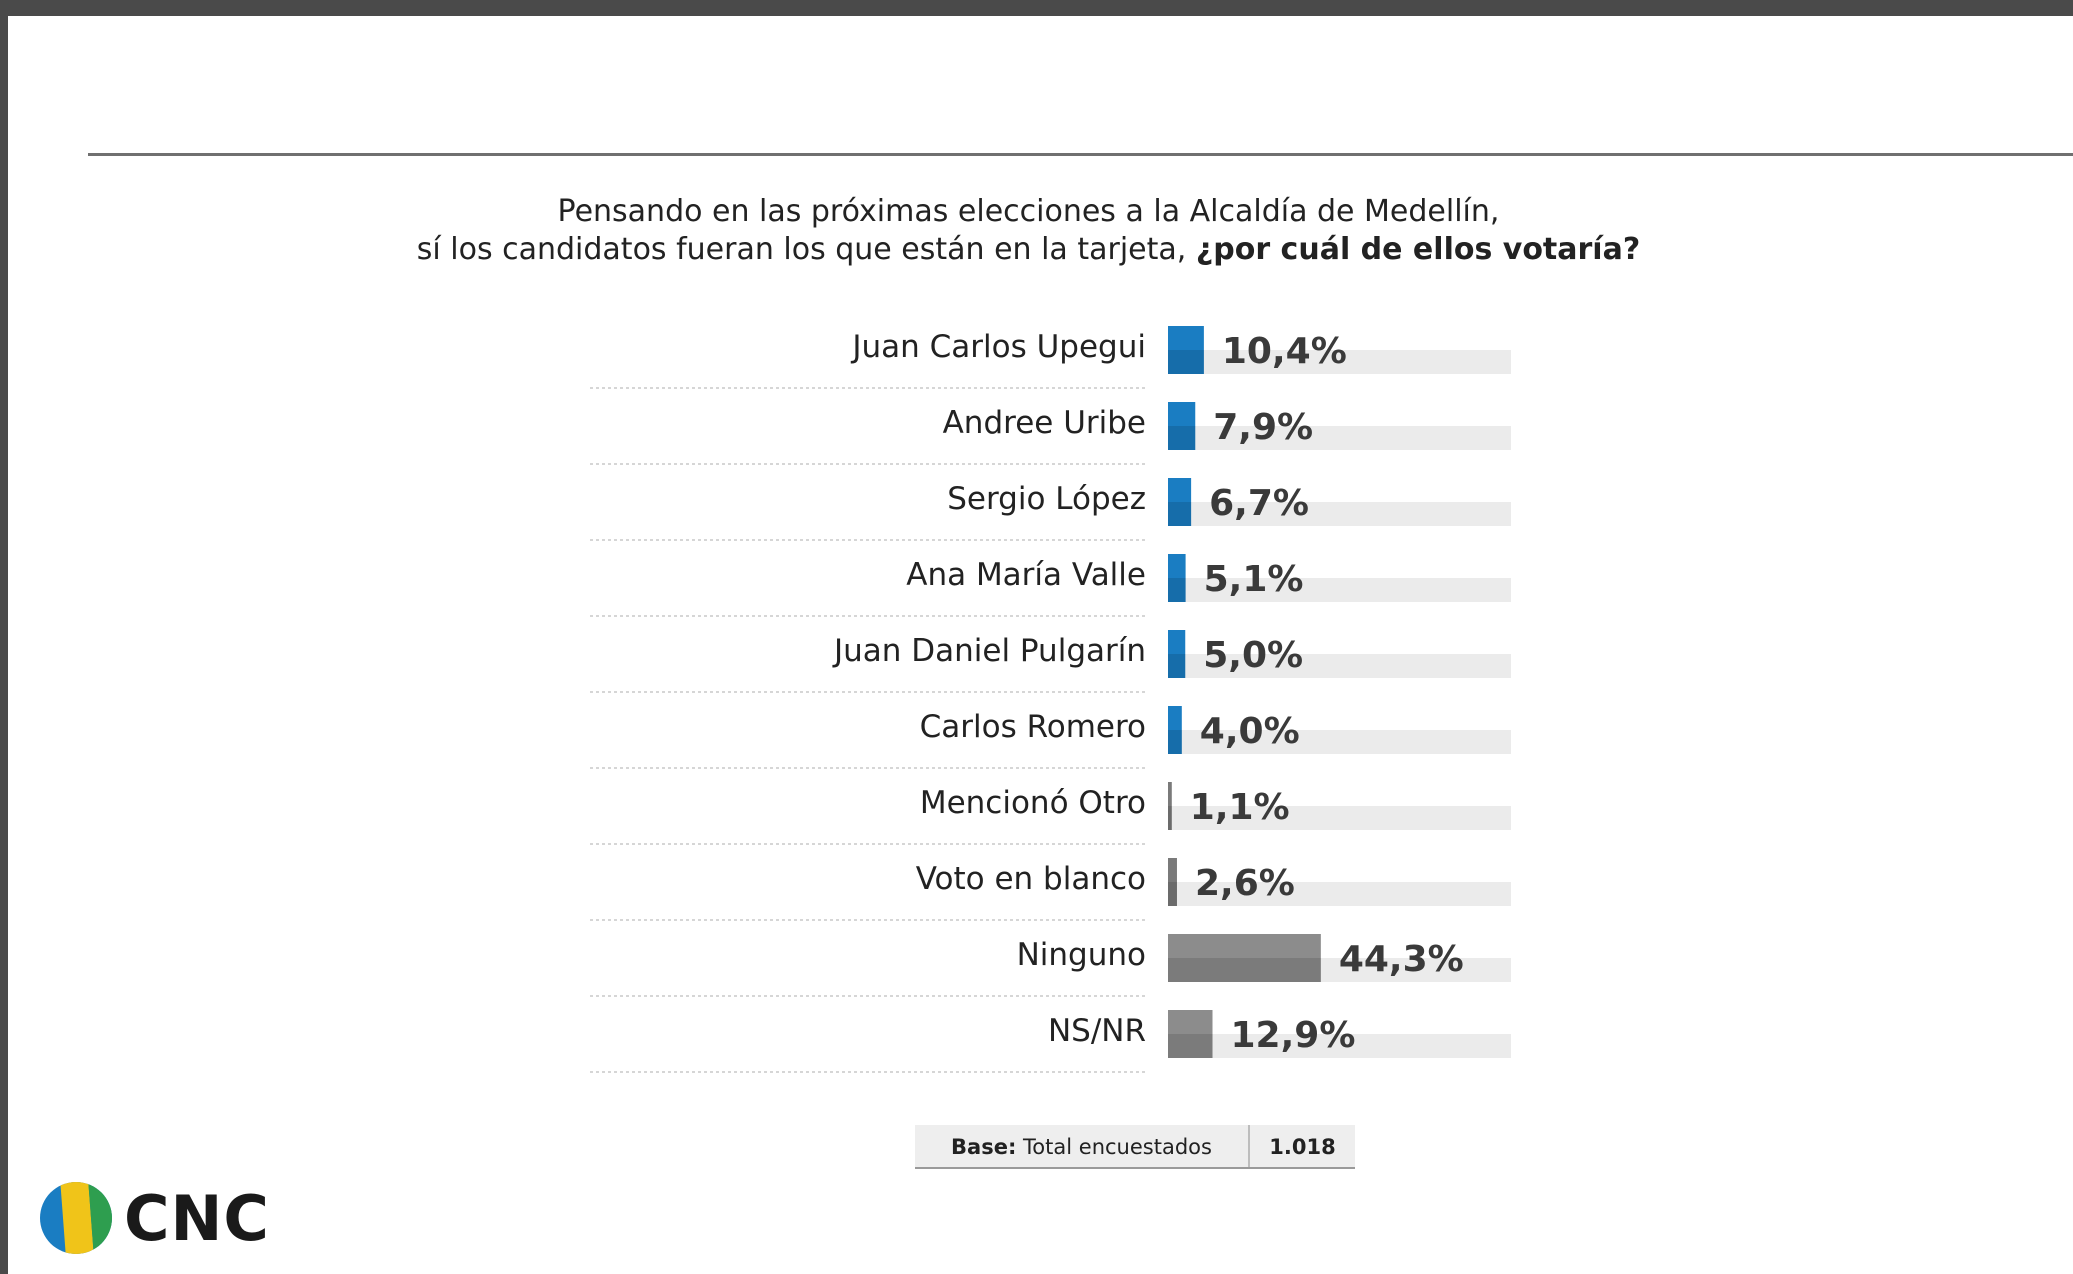 This screenshot has width=2073, height=1274. What do you see at coordinates (197, 1218) in the screenshot?
I see `cnc-logo-text: CNC` at bounding box center [197, 1218].